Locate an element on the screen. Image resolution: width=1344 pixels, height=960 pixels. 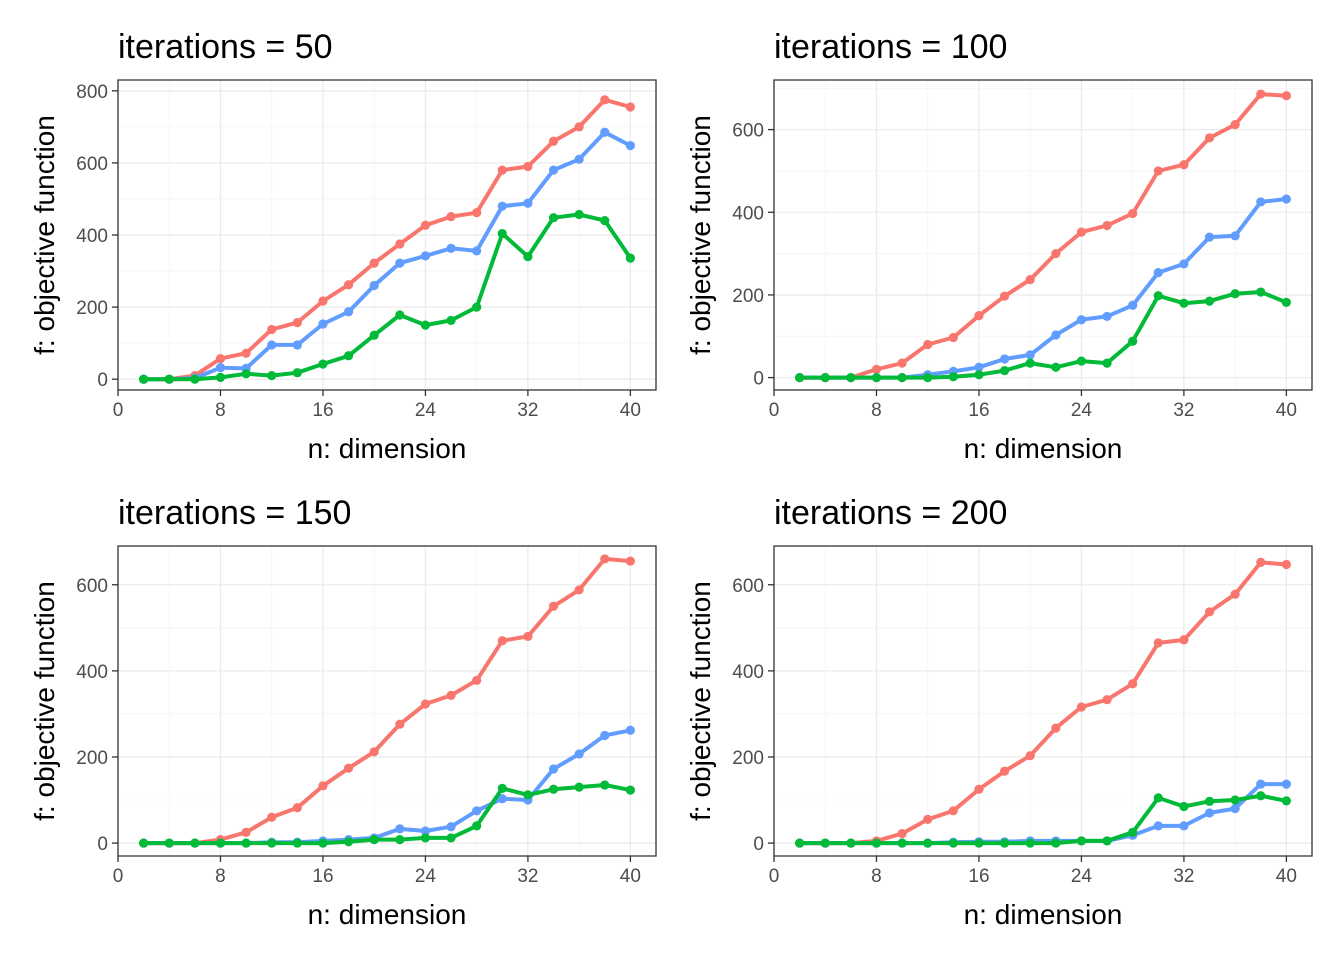
x-tick-label: 24 is located at coordinates (426, 410).